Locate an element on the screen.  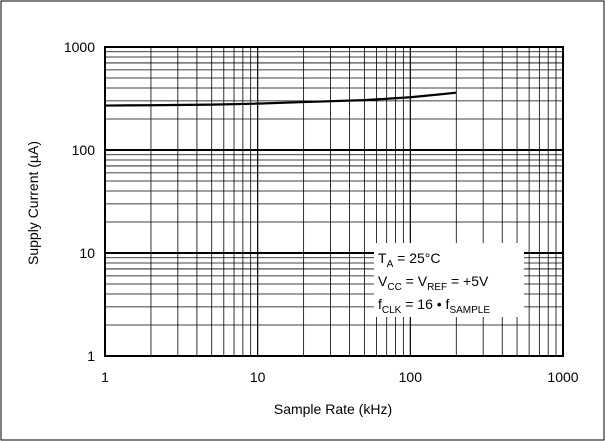
annotation-line-ta: TA = 25°C is located at coordinates (409, 260).